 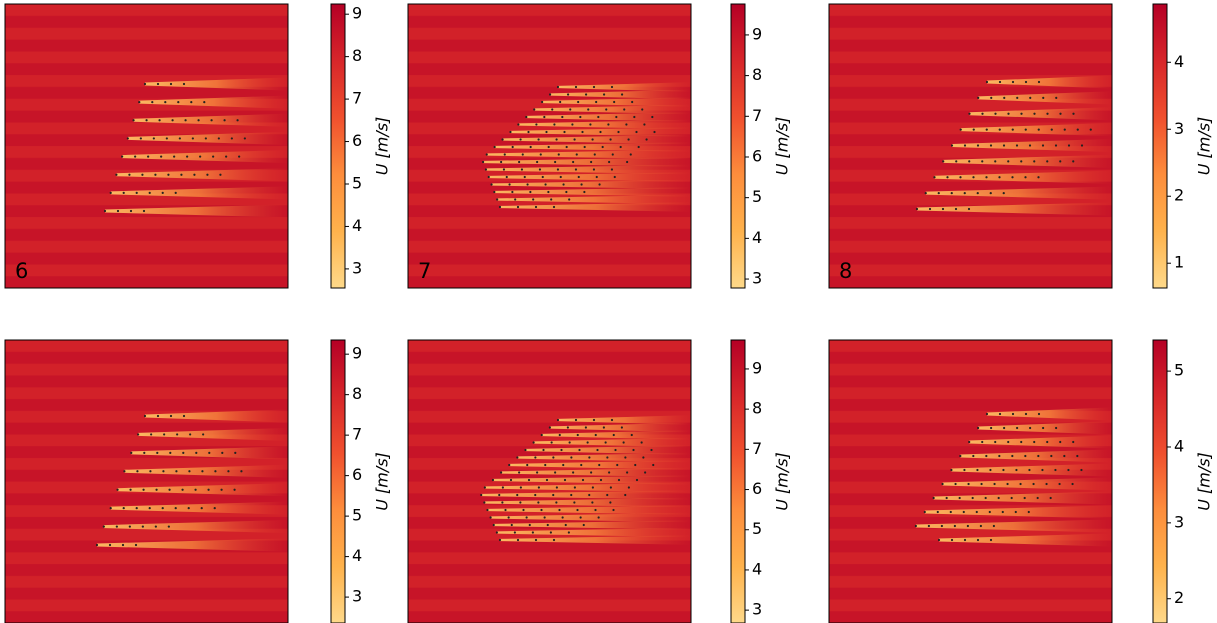 What do you see at coordinates (424, 271) in the screenshot?
I see `panel-label: 7` at bounding box center [424, 271].